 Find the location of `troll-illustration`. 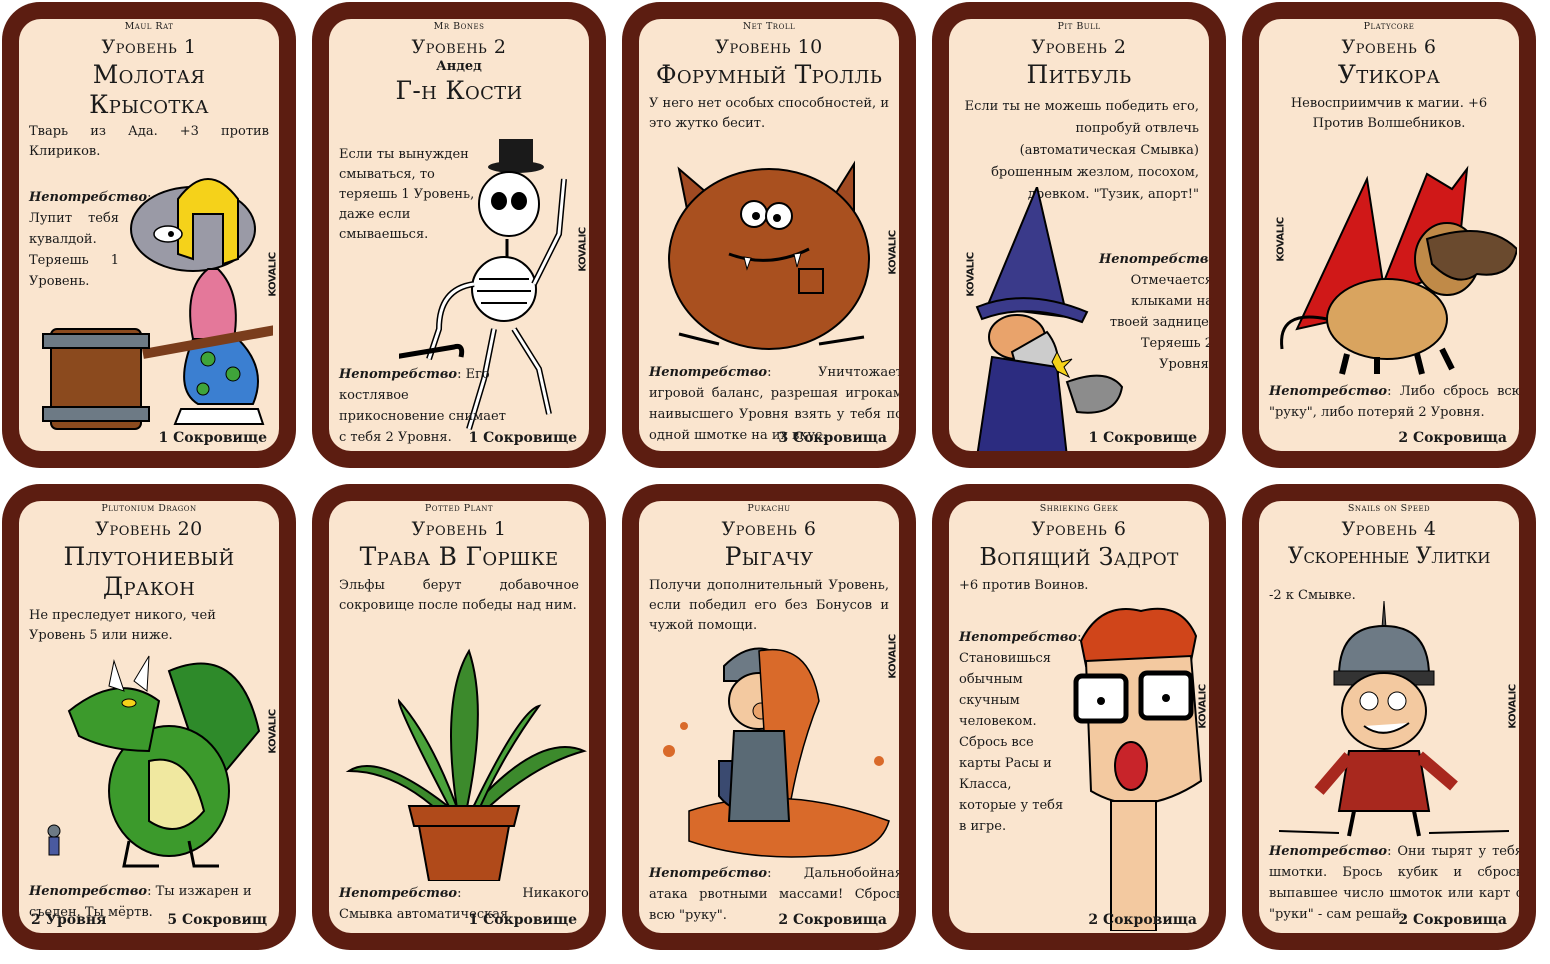

troll-illustration is located at coordinates (769, 255).